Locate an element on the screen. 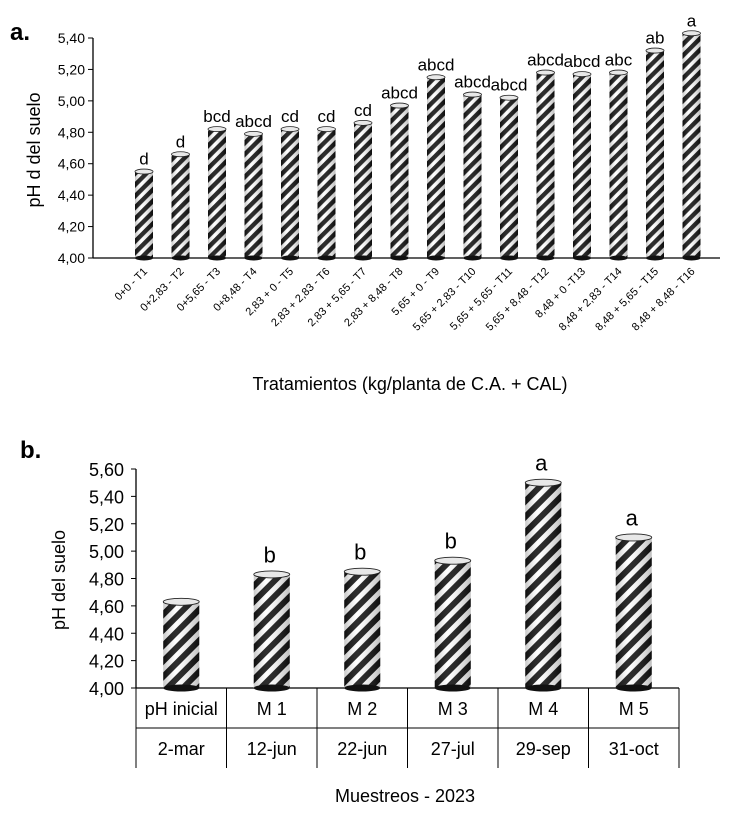 The height and width of the screenshot is (835, 750). y-axis-label-b: pH del suelo is located at coordinates (59, 580).